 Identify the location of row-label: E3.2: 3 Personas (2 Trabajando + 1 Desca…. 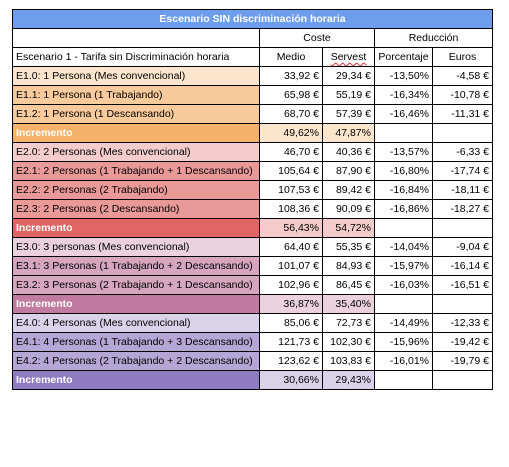
(136, 285).